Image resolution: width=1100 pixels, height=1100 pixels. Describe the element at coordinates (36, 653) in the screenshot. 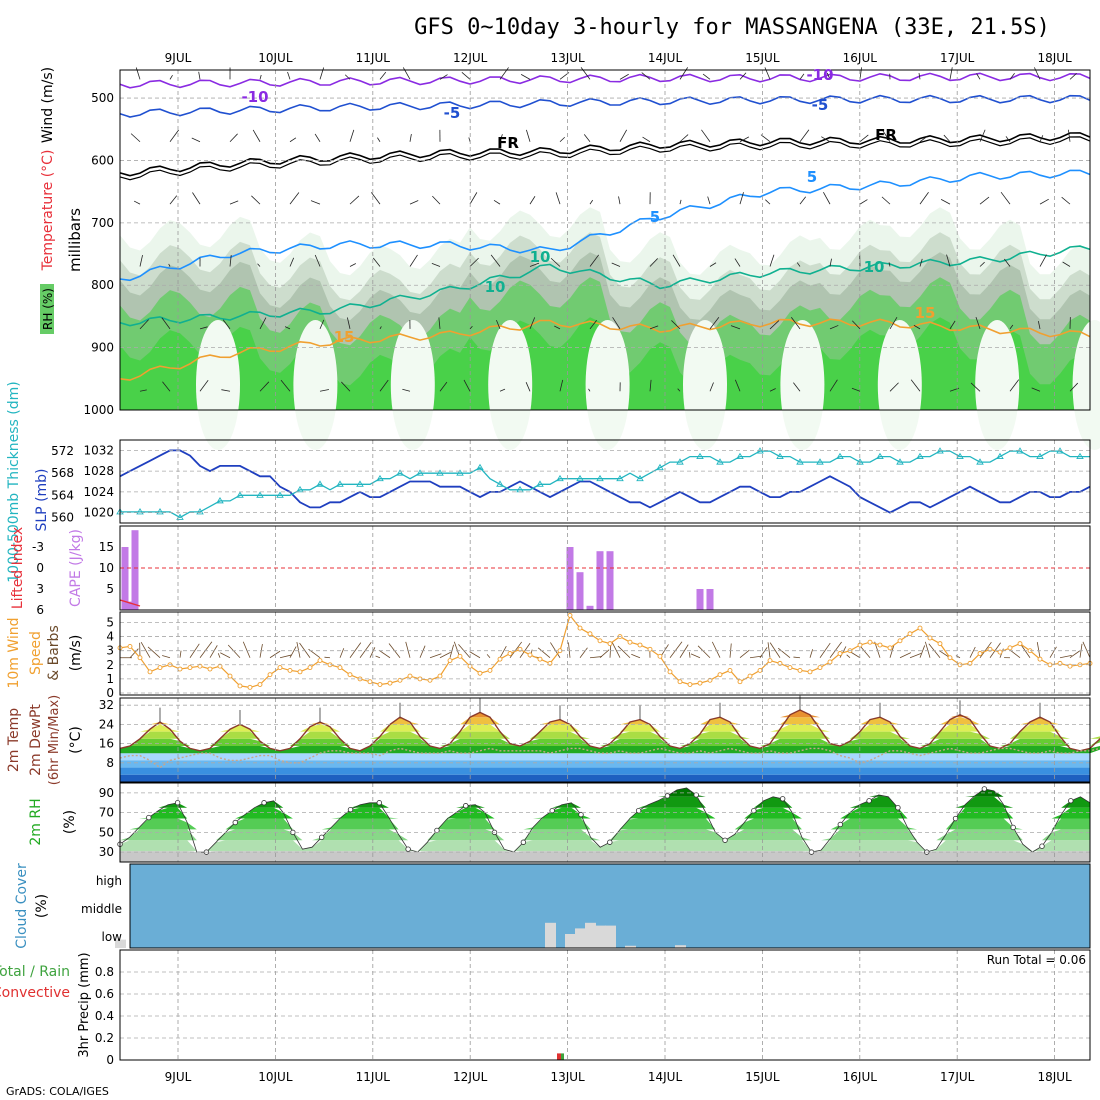

I see `wind-speed-label: Speed` at that location.